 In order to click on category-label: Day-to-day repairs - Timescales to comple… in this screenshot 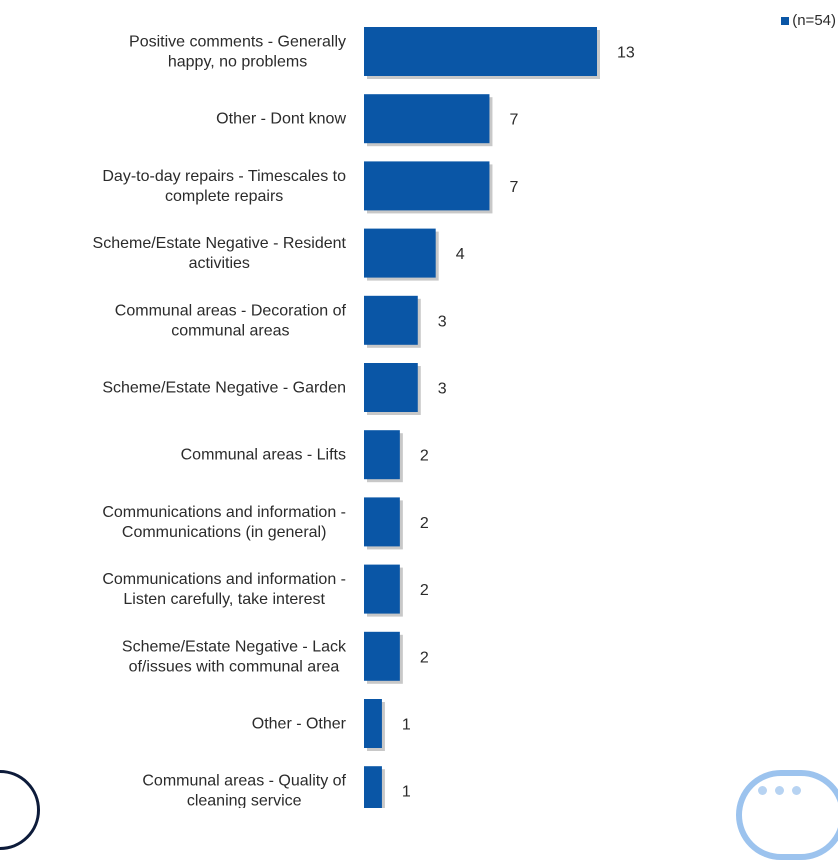, I will do `click(224, 186)`.